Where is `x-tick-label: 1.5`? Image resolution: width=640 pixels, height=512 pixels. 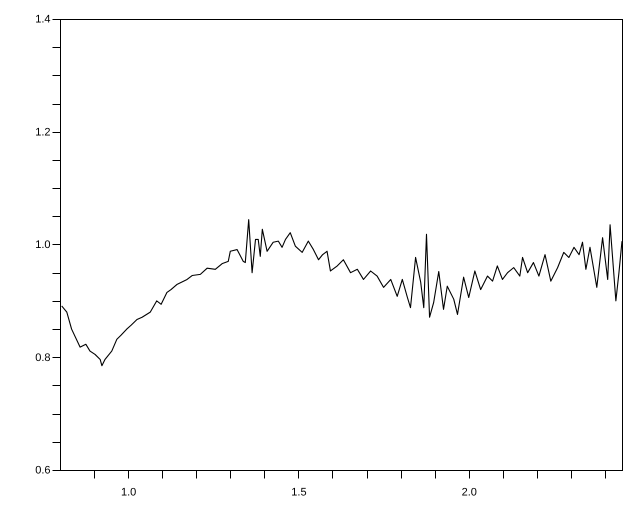 x-tick-label: 1.5 is located at coordinates (299, 492).